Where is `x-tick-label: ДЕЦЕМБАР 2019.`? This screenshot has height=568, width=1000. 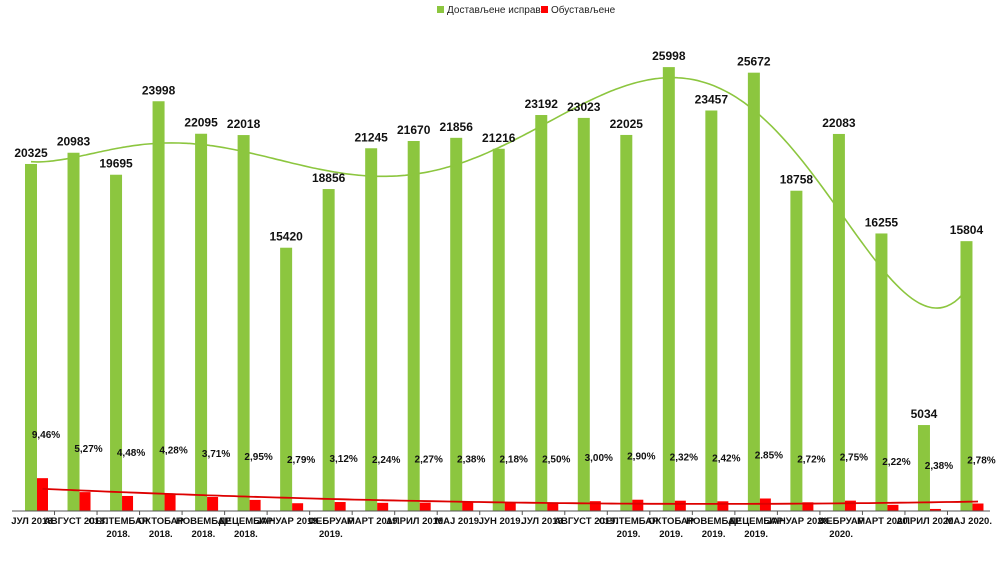 x-tick-label: ДЕЦЕМБАР 2019. is located at coordinates (756, 528).